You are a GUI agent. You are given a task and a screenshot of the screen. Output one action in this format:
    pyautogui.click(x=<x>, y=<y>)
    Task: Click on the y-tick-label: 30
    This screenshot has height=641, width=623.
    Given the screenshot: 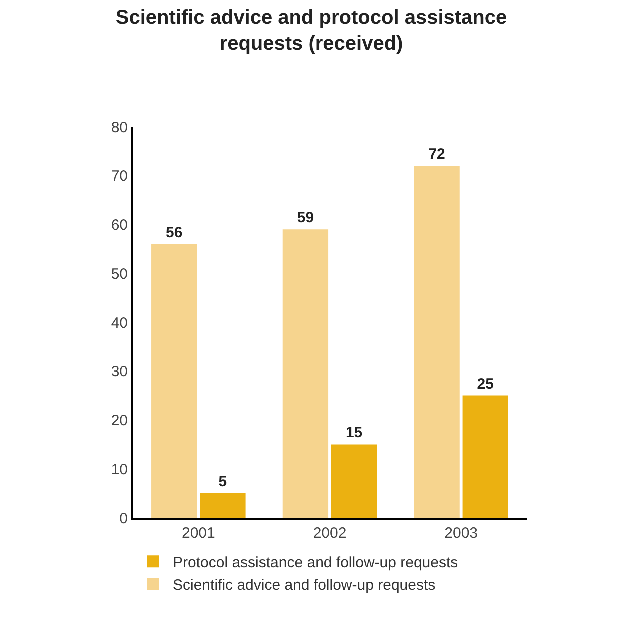 What is the action you would take?
    pyautogui.click(x=119, y=372)
    